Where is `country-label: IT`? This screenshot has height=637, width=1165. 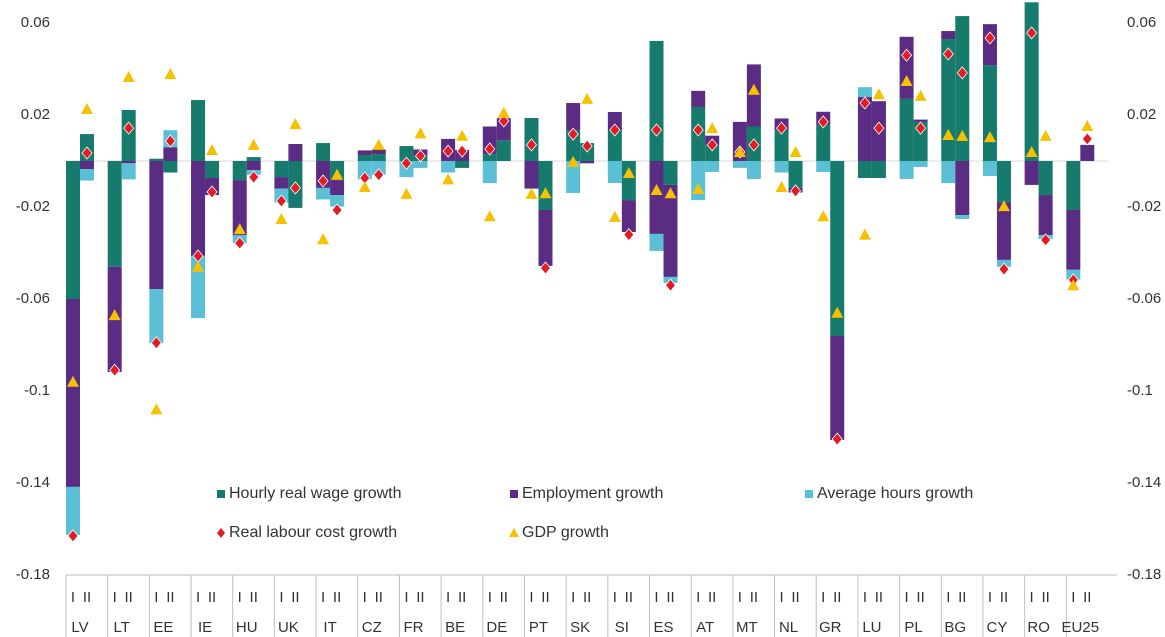
country-label: IT is located at coordinates (329, 627).